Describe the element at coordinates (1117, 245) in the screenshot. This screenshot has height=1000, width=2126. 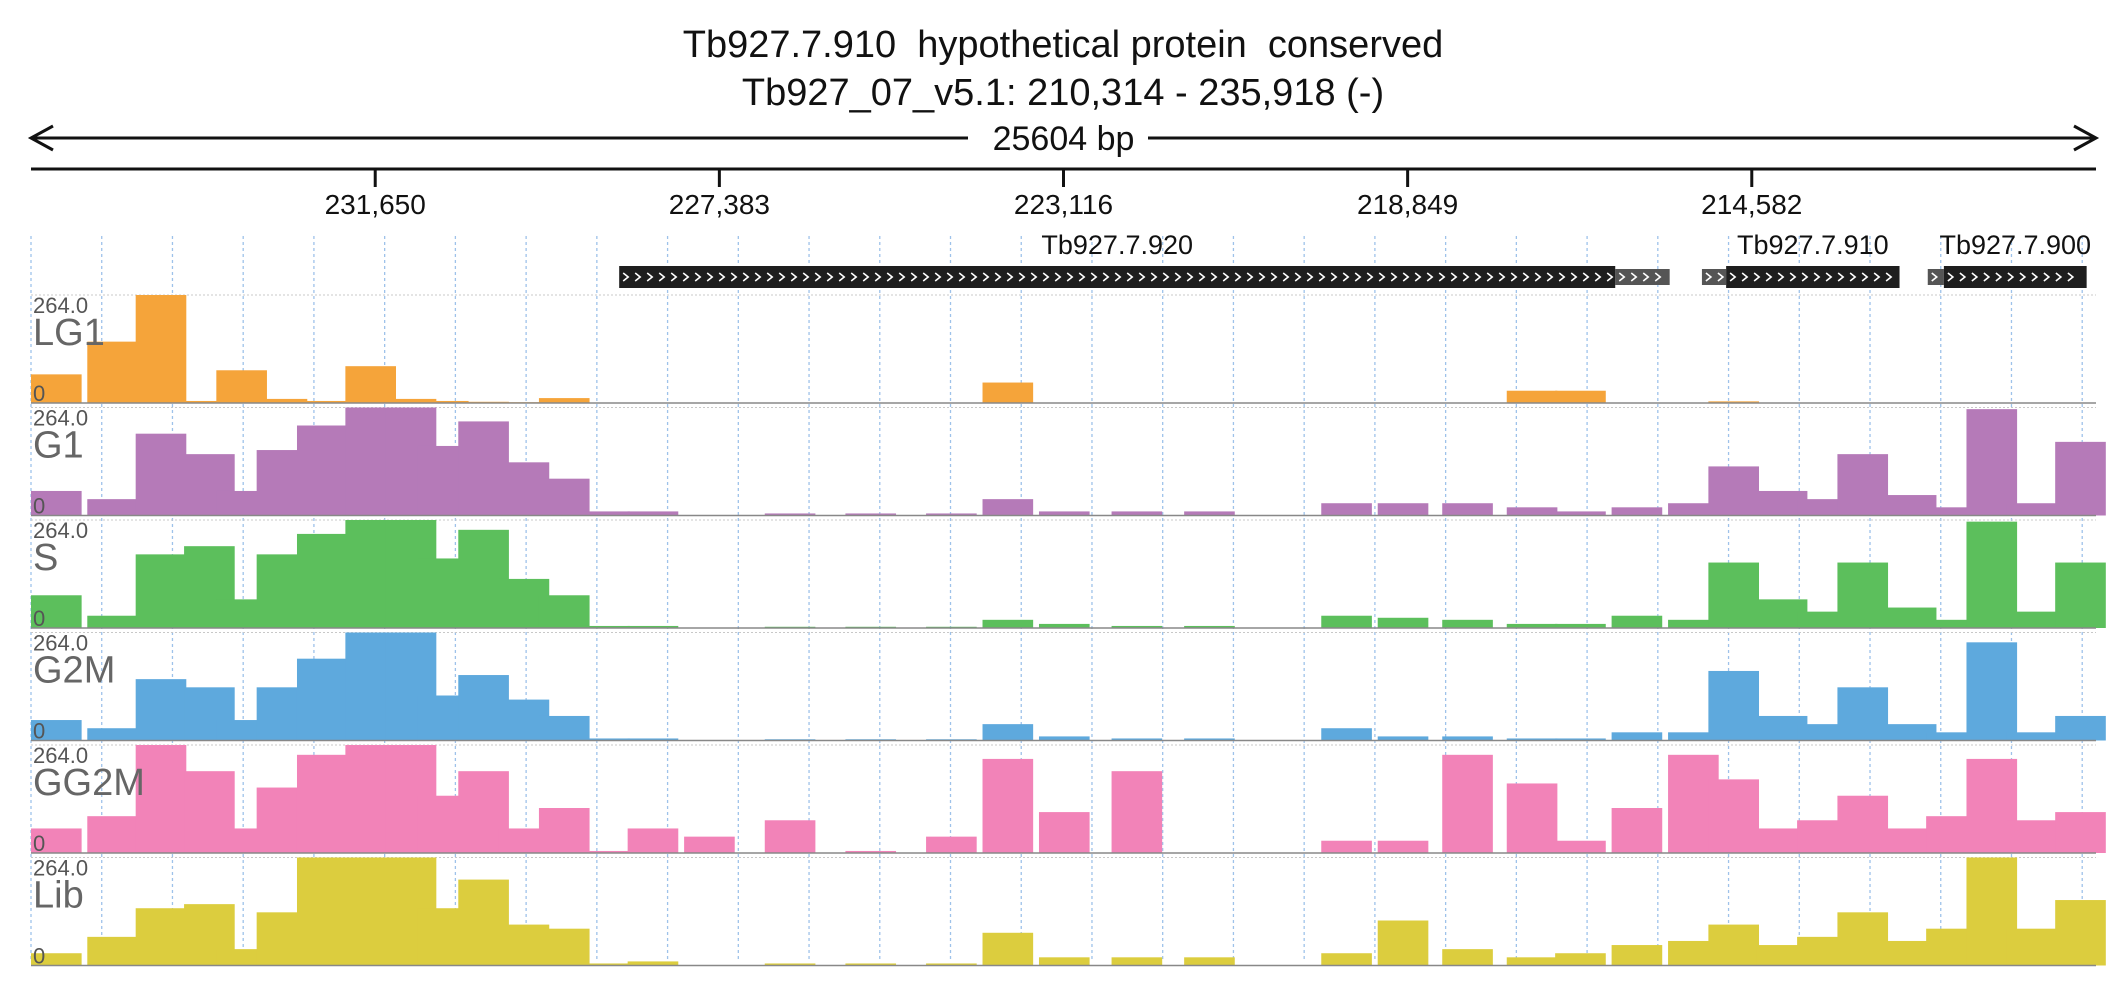
I see `gene-label: Tb927.7.920` at that location.